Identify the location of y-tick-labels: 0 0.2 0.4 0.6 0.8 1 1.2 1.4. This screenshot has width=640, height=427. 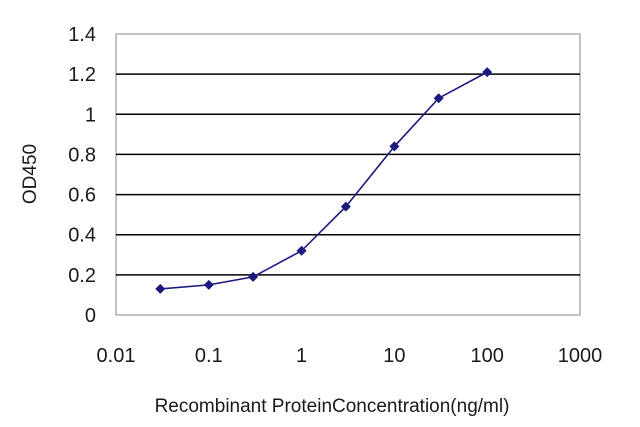
(82, 175).